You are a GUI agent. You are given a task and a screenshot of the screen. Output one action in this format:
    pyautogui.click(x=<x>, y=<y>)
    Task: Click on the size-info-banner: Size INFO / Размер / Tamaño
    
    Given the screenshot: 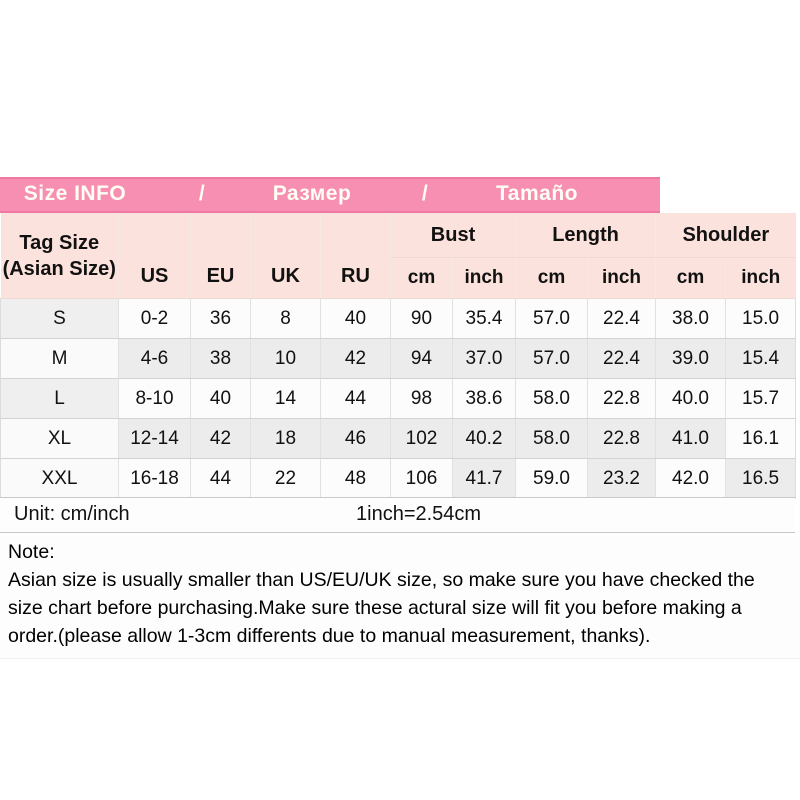 What is the action you would take?
    pyautogui.click(x=330, y=195)
    